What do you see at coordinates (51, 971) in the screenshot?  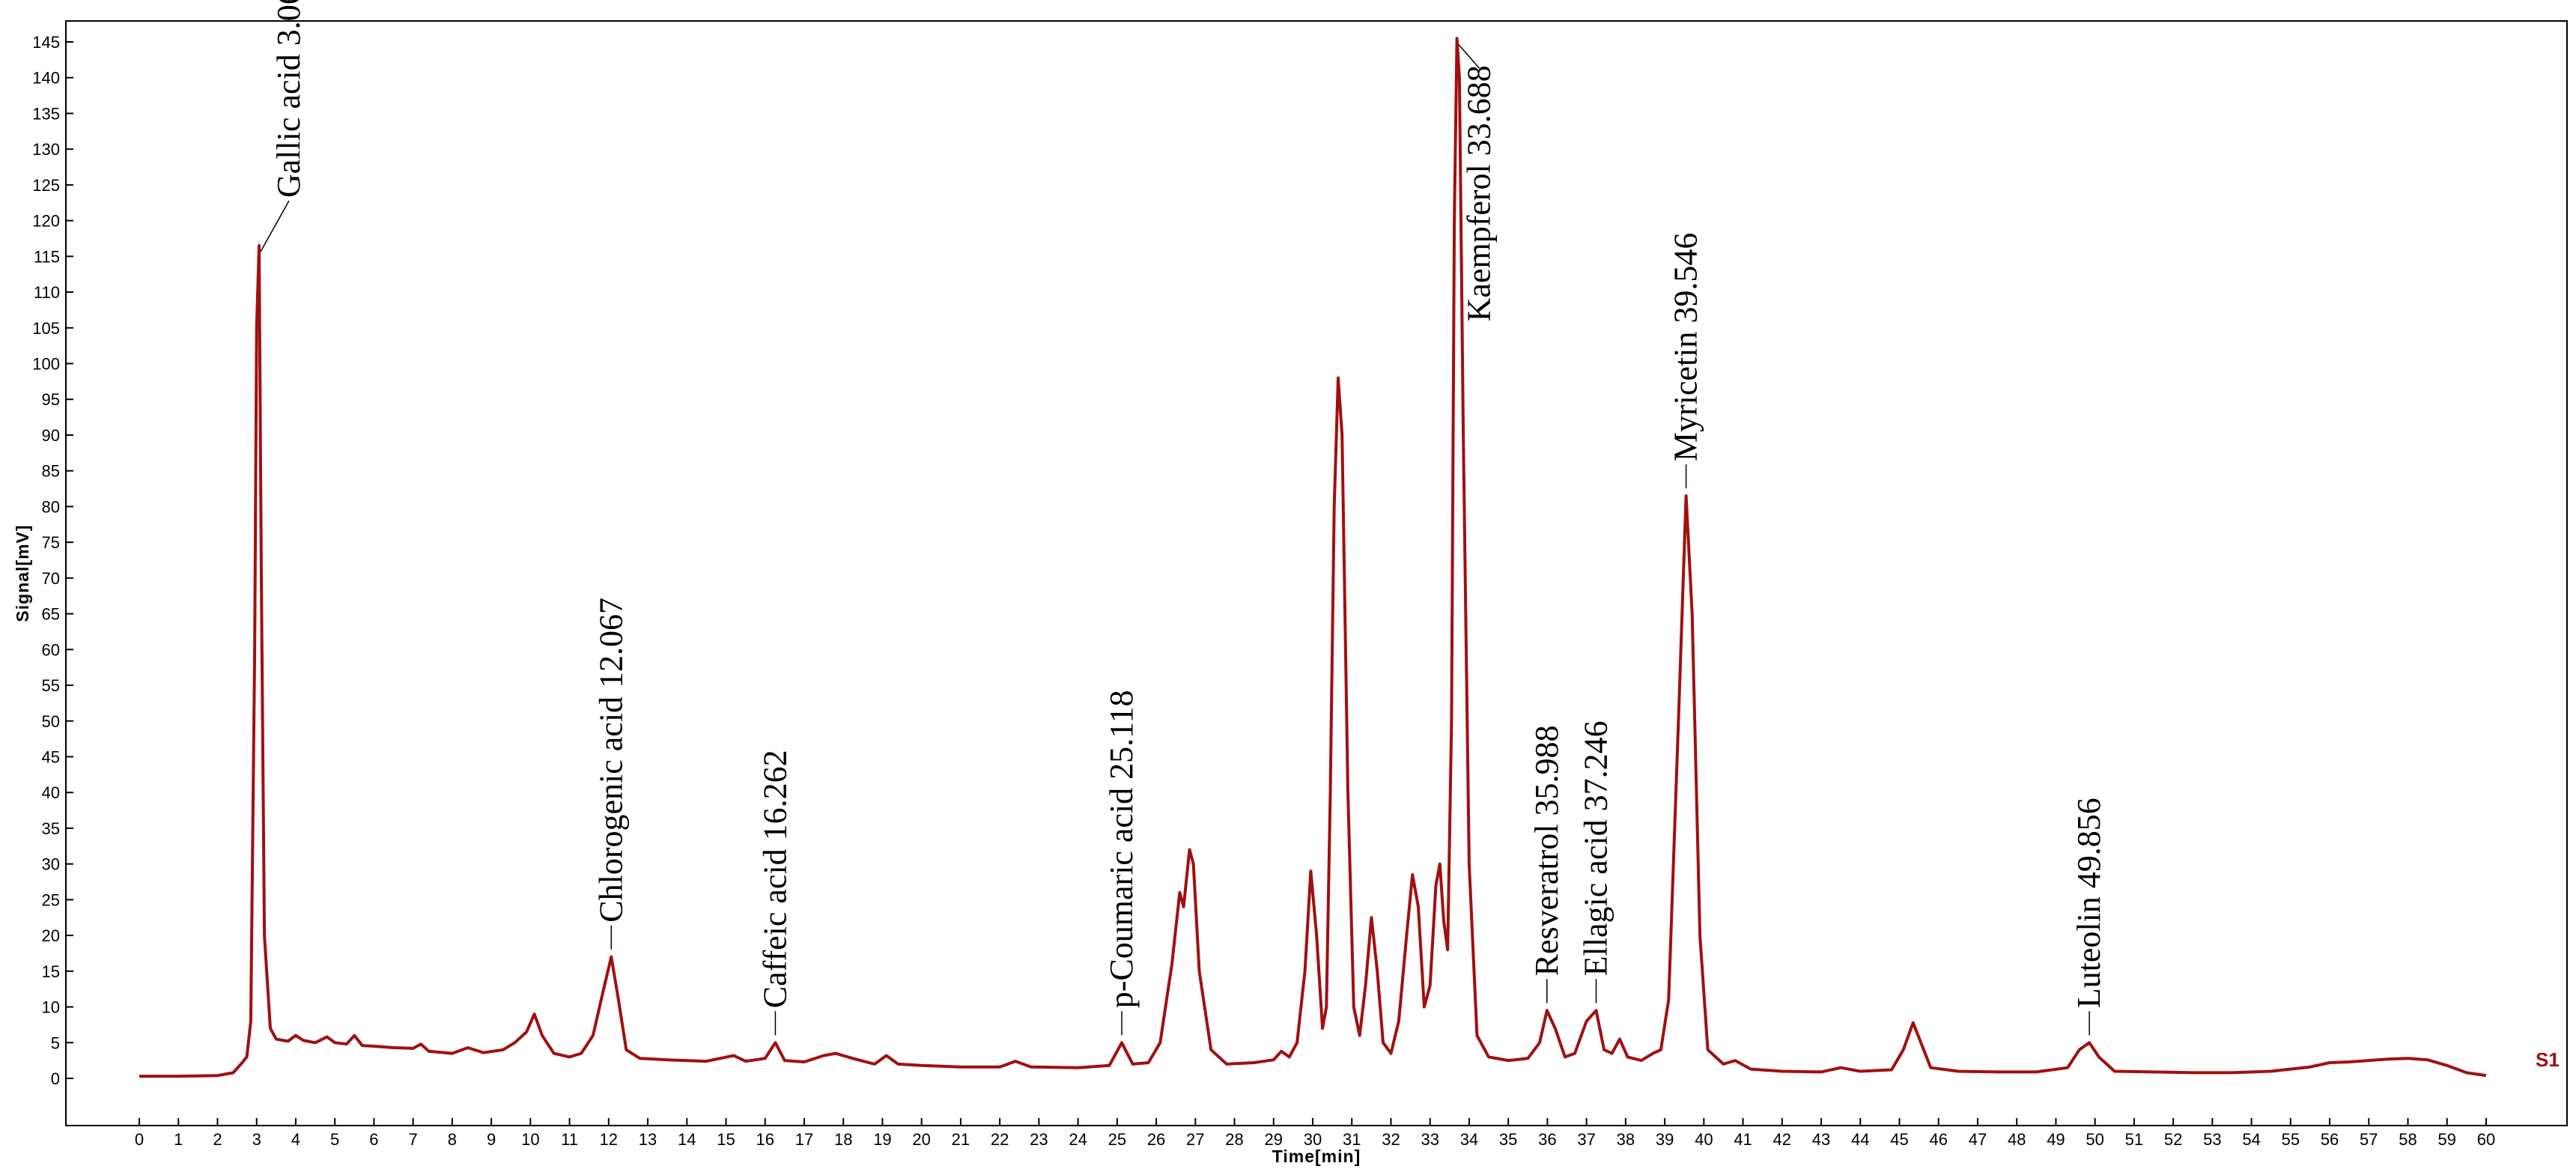 I see `y-tick-label: 15` at bounding box center [51, 971].